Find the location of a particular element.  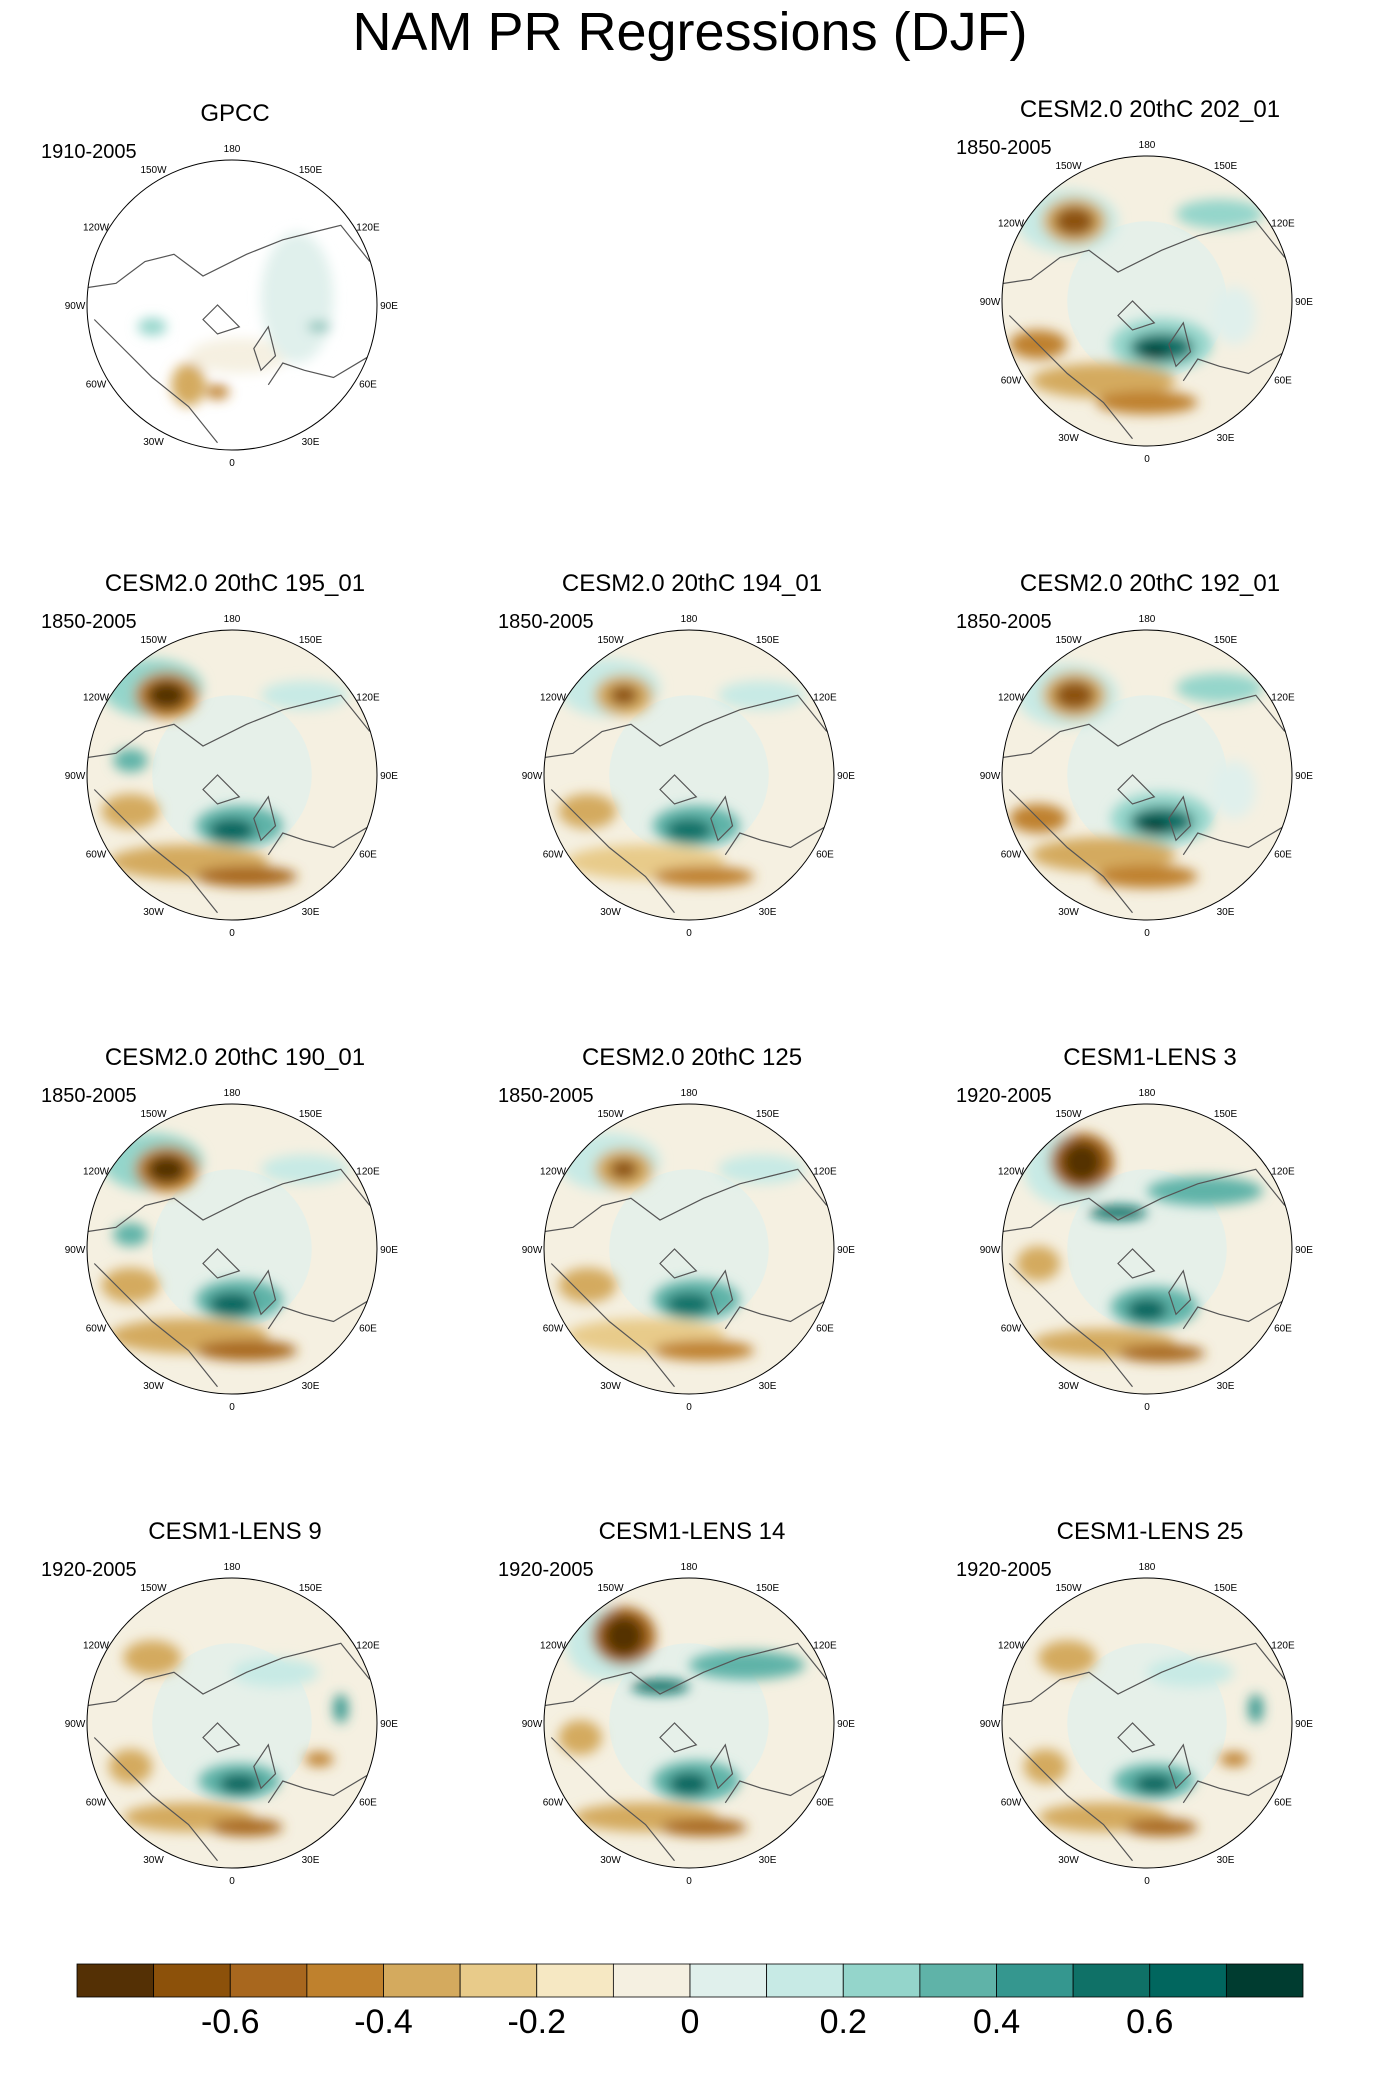

longitude-label: 60E is located at coordinates (1283, 855).